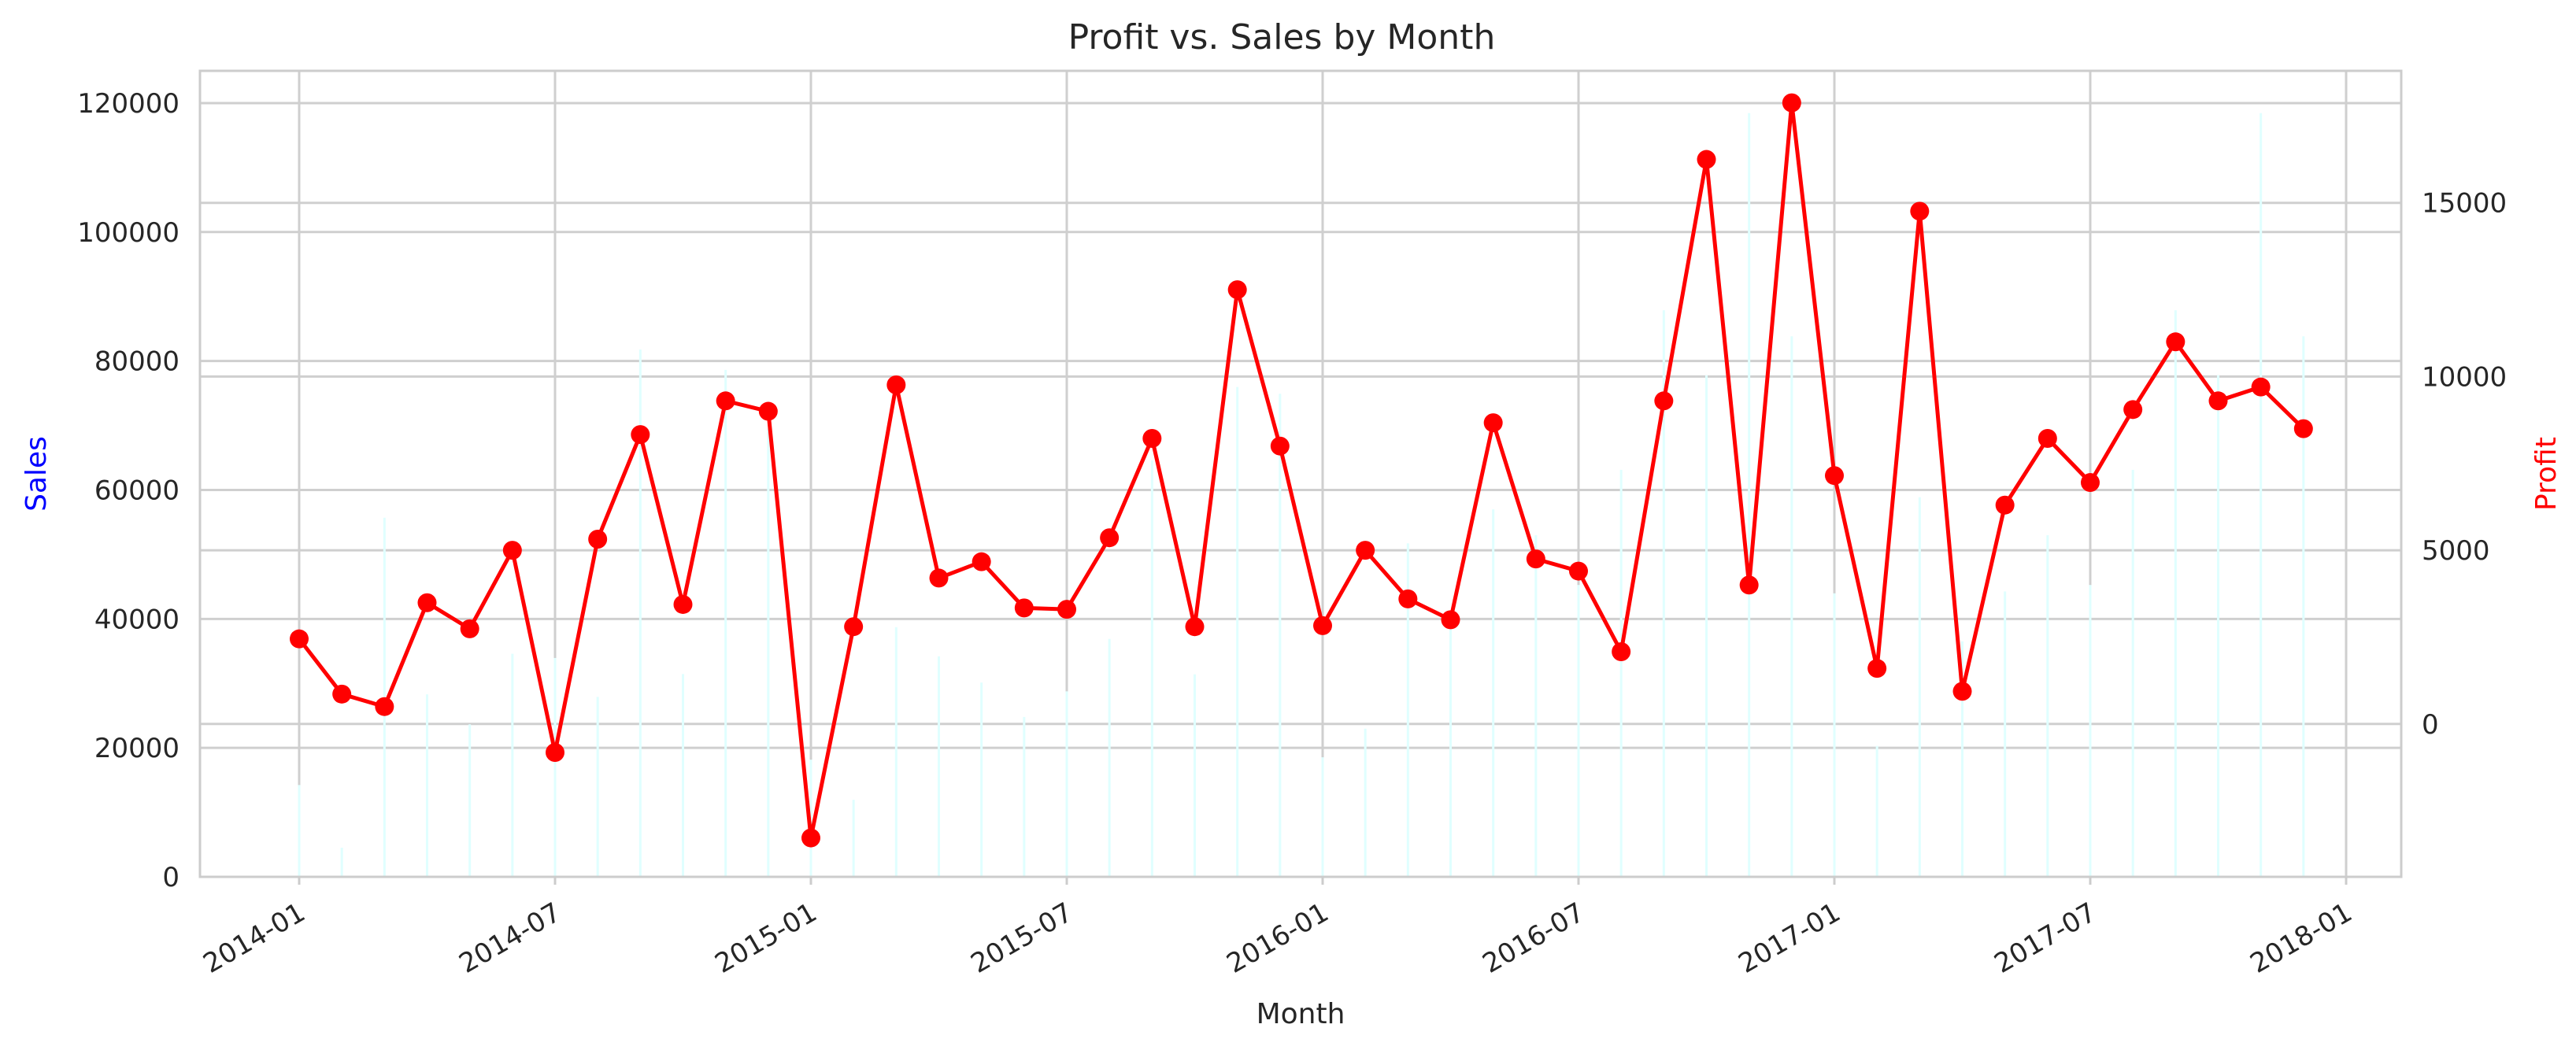  I want to click on left-y-tick-label-6: 120000, so click(128, 104).